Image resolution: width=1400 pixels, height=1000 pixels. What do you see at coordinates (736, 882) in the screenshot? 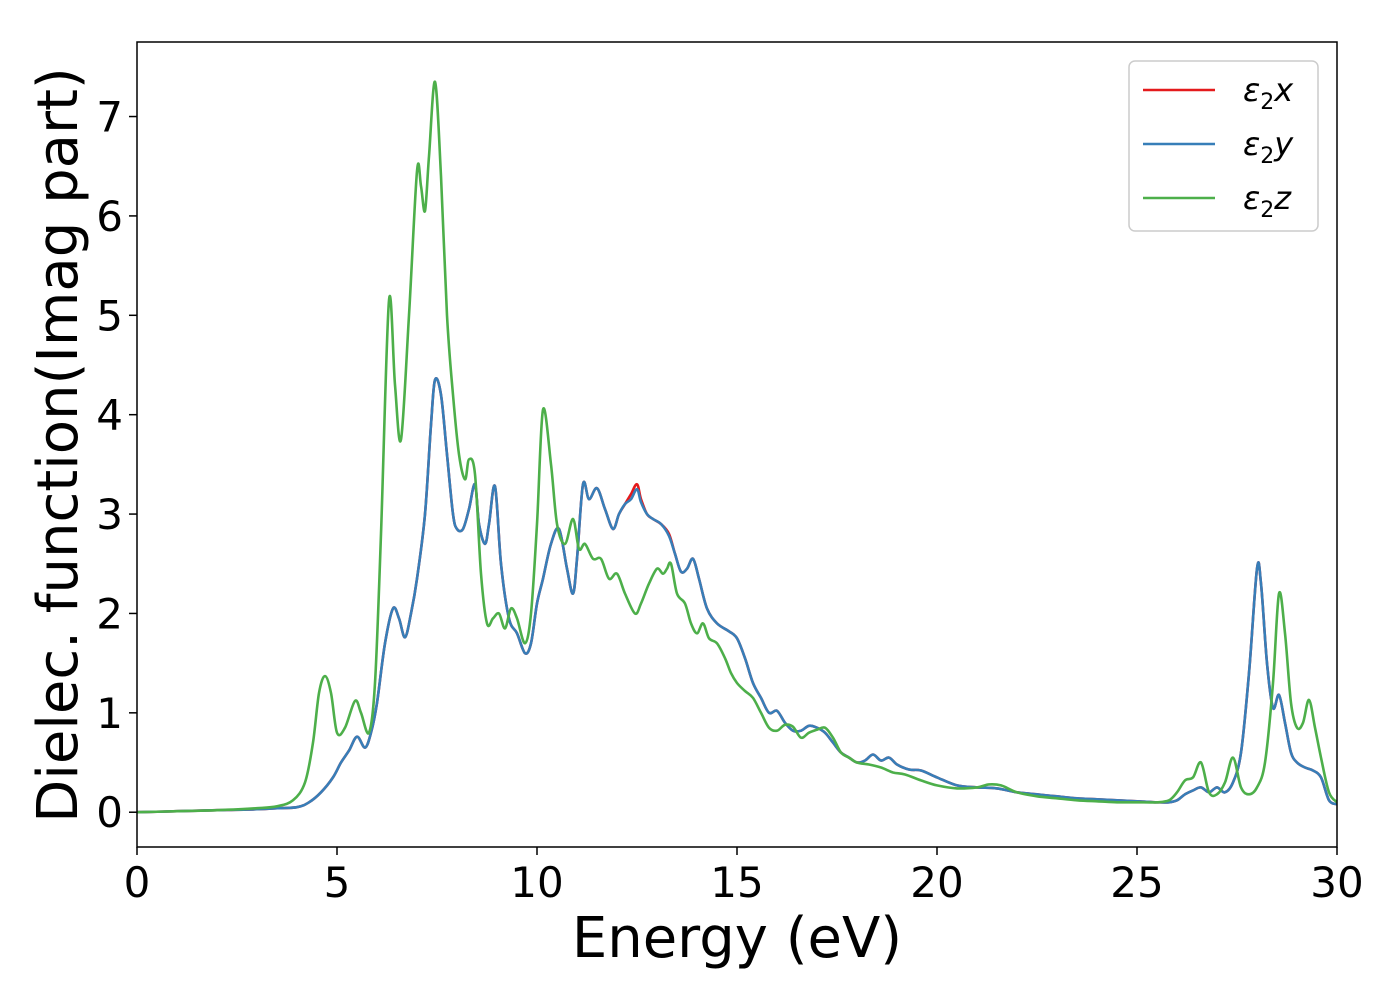
I see `x-tick-label: 15` at bounding box center [736, 882].